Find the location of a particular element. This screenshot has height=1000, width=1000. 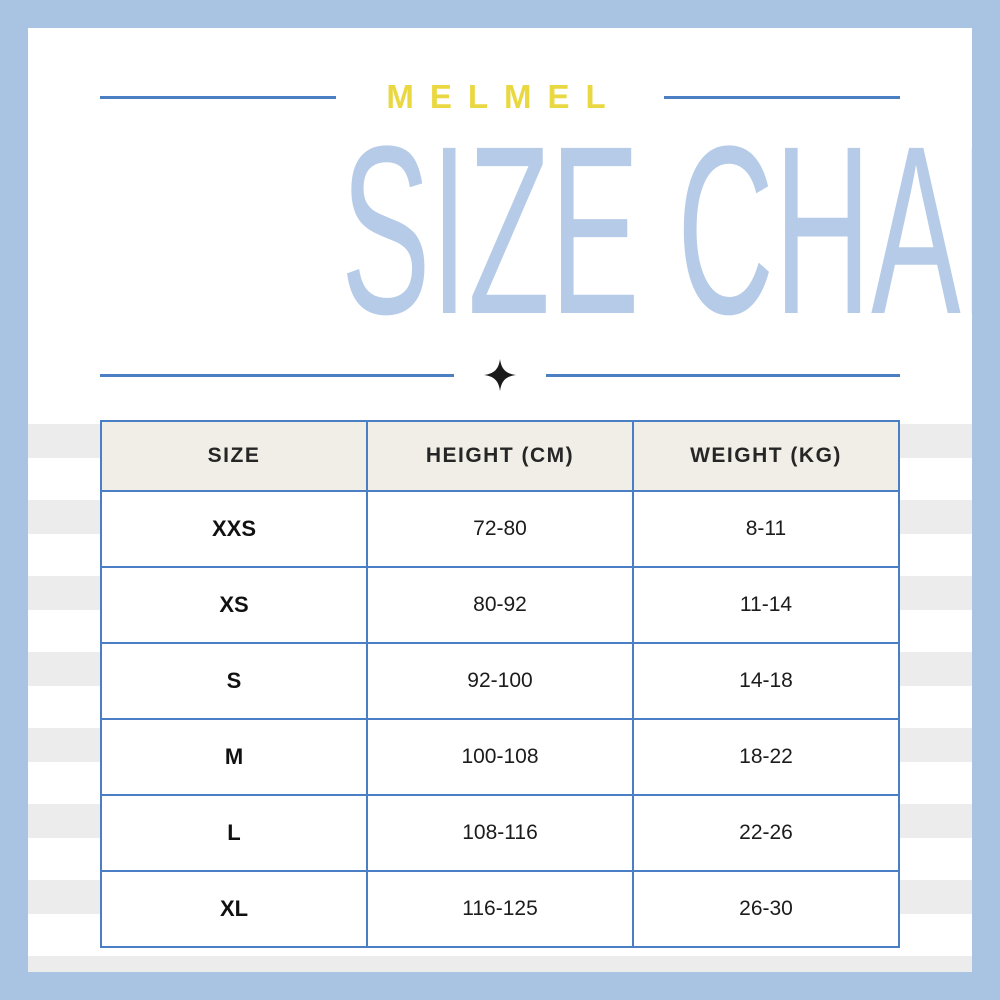

sparkle-icon is located at coordinates (500, 375).